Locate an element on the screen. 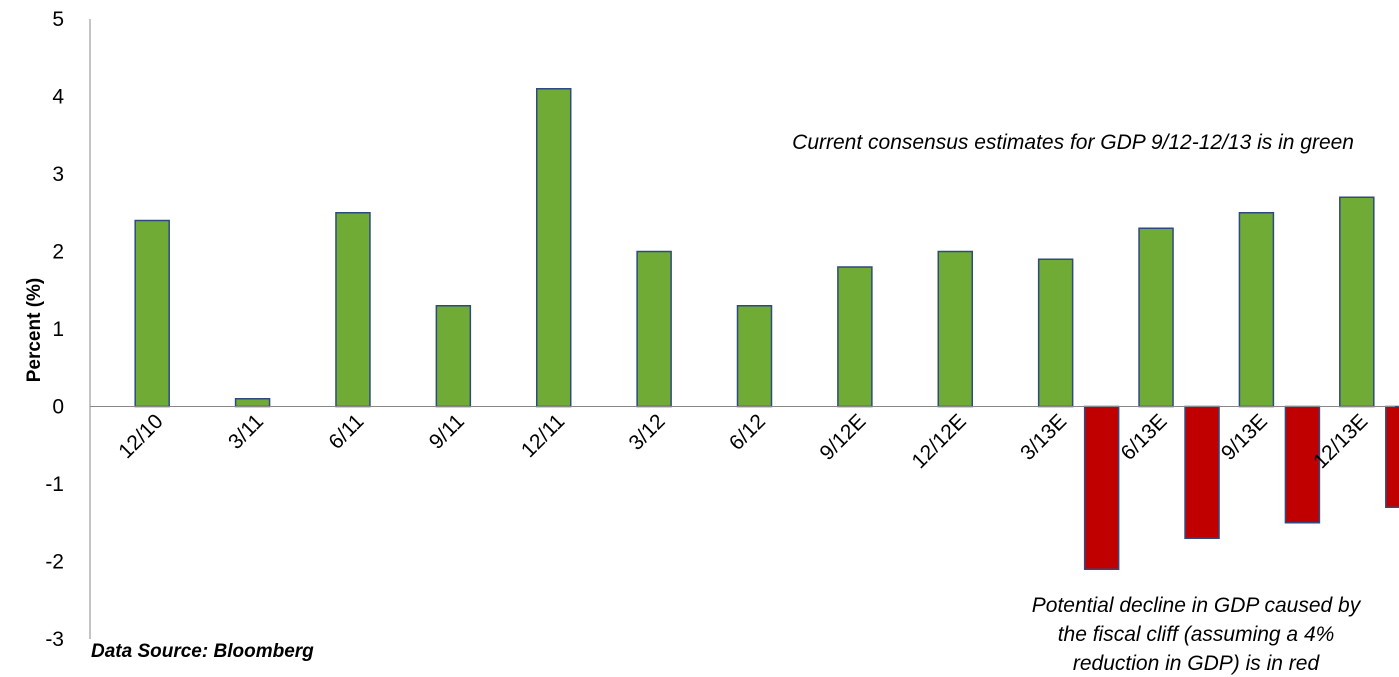 Image resolution: width=1399 pixels, height=677 pixels. green-bar-9-12E is located at coordinates (855, 337).